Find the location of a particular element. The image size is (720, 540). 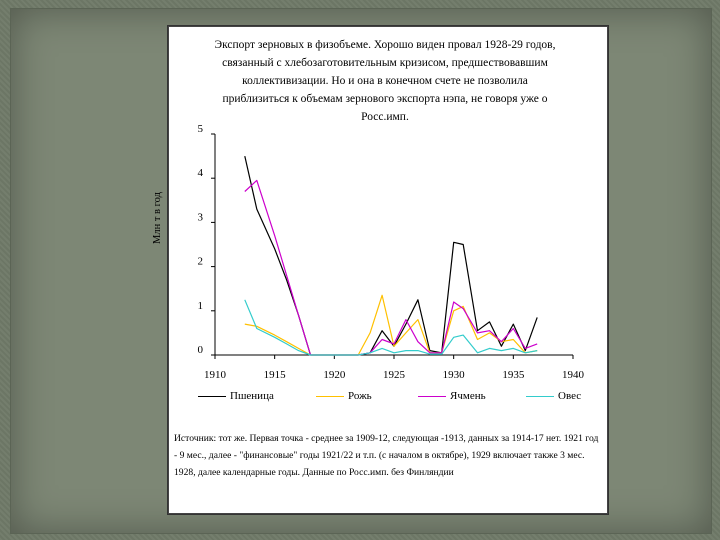

y-axis-label: Млн т в год is located at coordinates (157, 218).